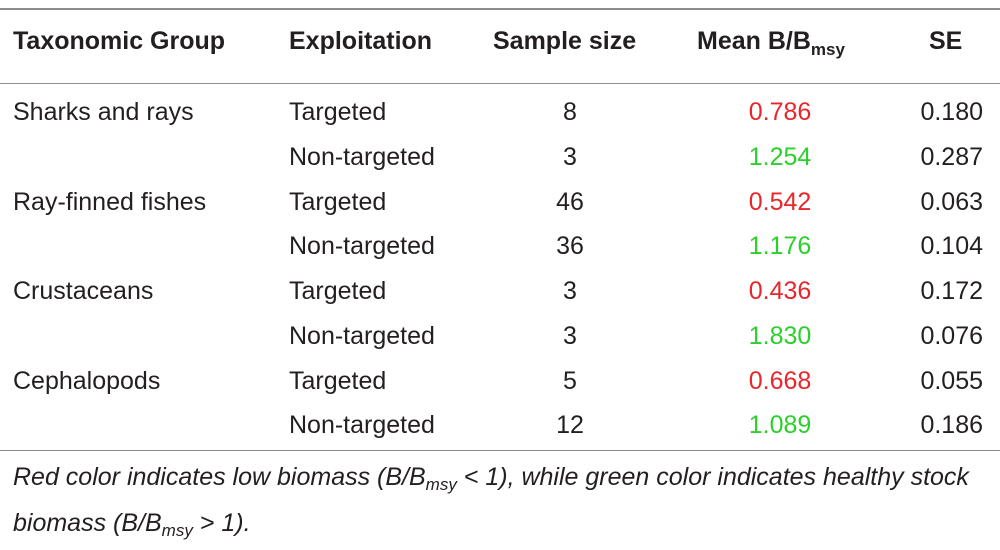 The image size is (1000, 550). What do you see at coordinates (500, 120) in the screenshot?
I see `table-row: Sharks and rays Targeted 8 0.786 0.180` at bounding box center [500, 120].